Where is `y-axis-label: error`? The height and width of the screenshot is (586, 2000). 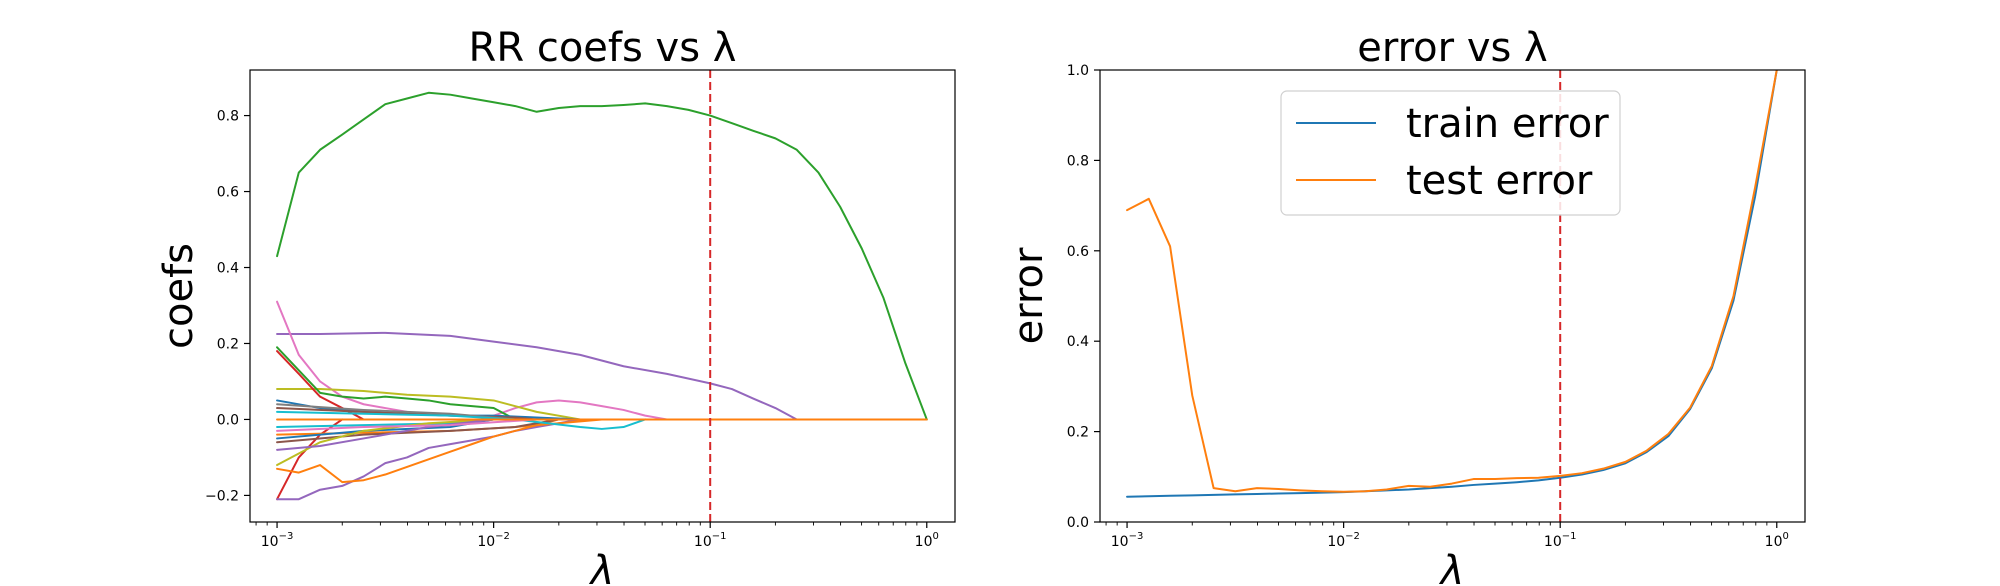
y-axis-label: error is located at coordinates (1029, 295).